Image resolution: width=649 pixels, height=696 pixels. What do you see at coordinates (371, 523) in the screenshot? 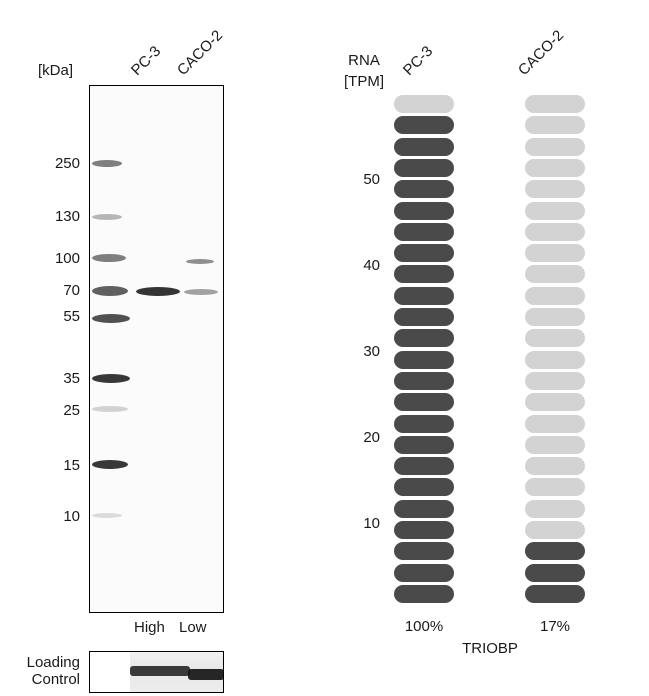
I see `y-tick-10: 10` at bounding box center [371, 523].